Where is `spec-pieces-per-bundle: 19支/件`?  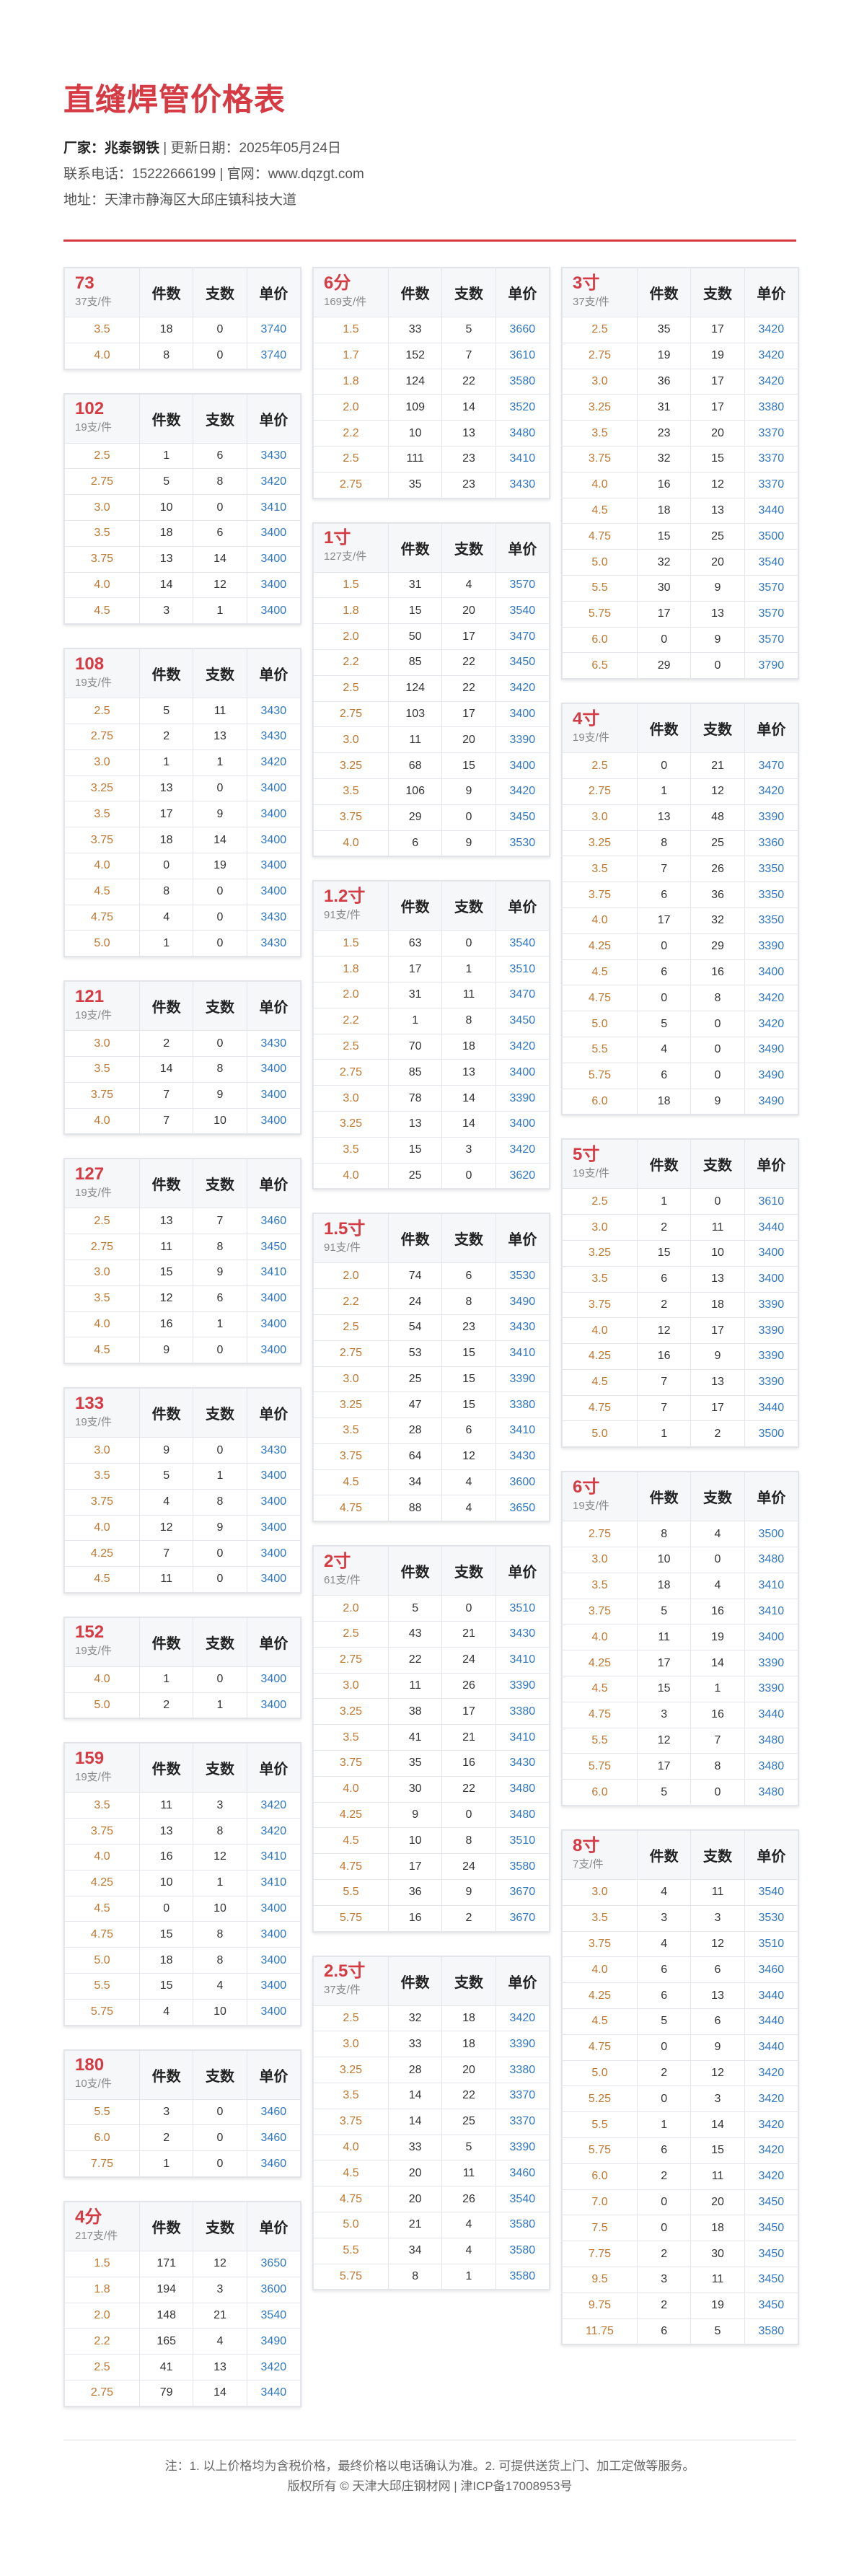 spec-pieces-per-bundle: 19支/件 is located at coordinates (591, 1172).